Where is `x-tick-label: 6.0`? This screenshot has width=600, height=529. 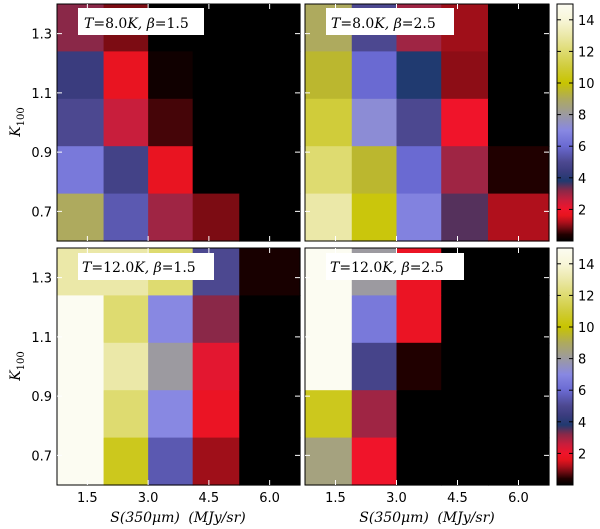
x-tick-label: 6.0 is located at coordinates (518, 498).